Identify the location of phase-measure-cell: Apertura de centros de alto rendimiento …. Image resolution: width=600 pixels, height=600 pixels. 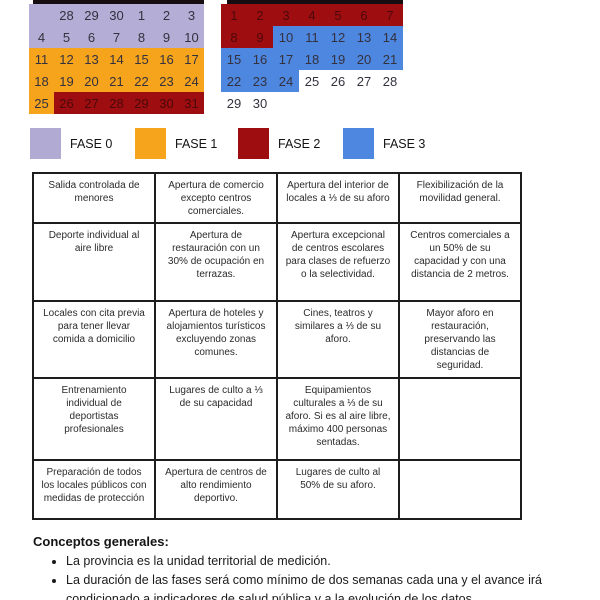
(216, 489).